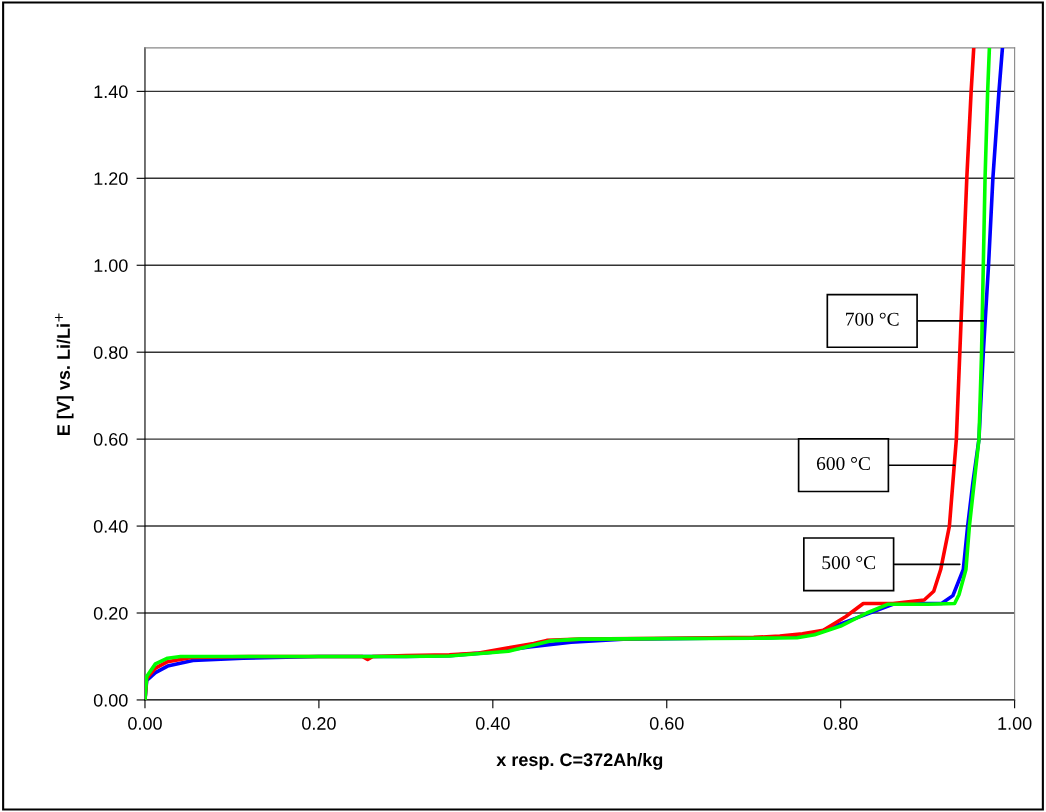  I want to click on y-tick-label: 0.00, so click(110, 700).